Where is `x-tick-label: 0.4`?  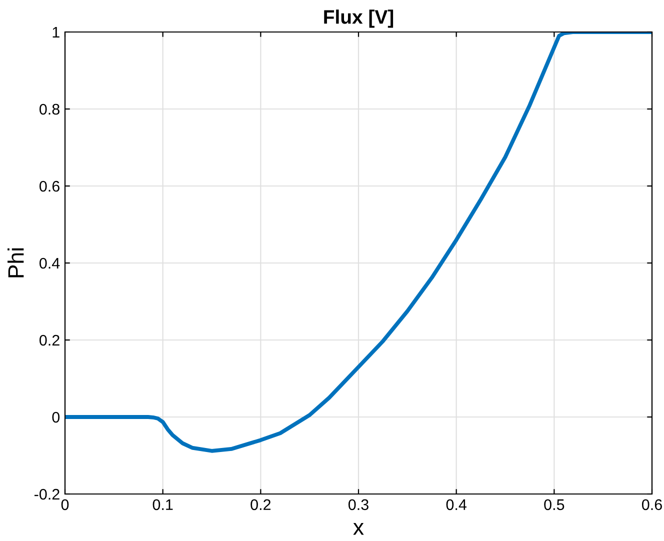
x-tick-label: 0.4 is located at coordinates (456, 504).